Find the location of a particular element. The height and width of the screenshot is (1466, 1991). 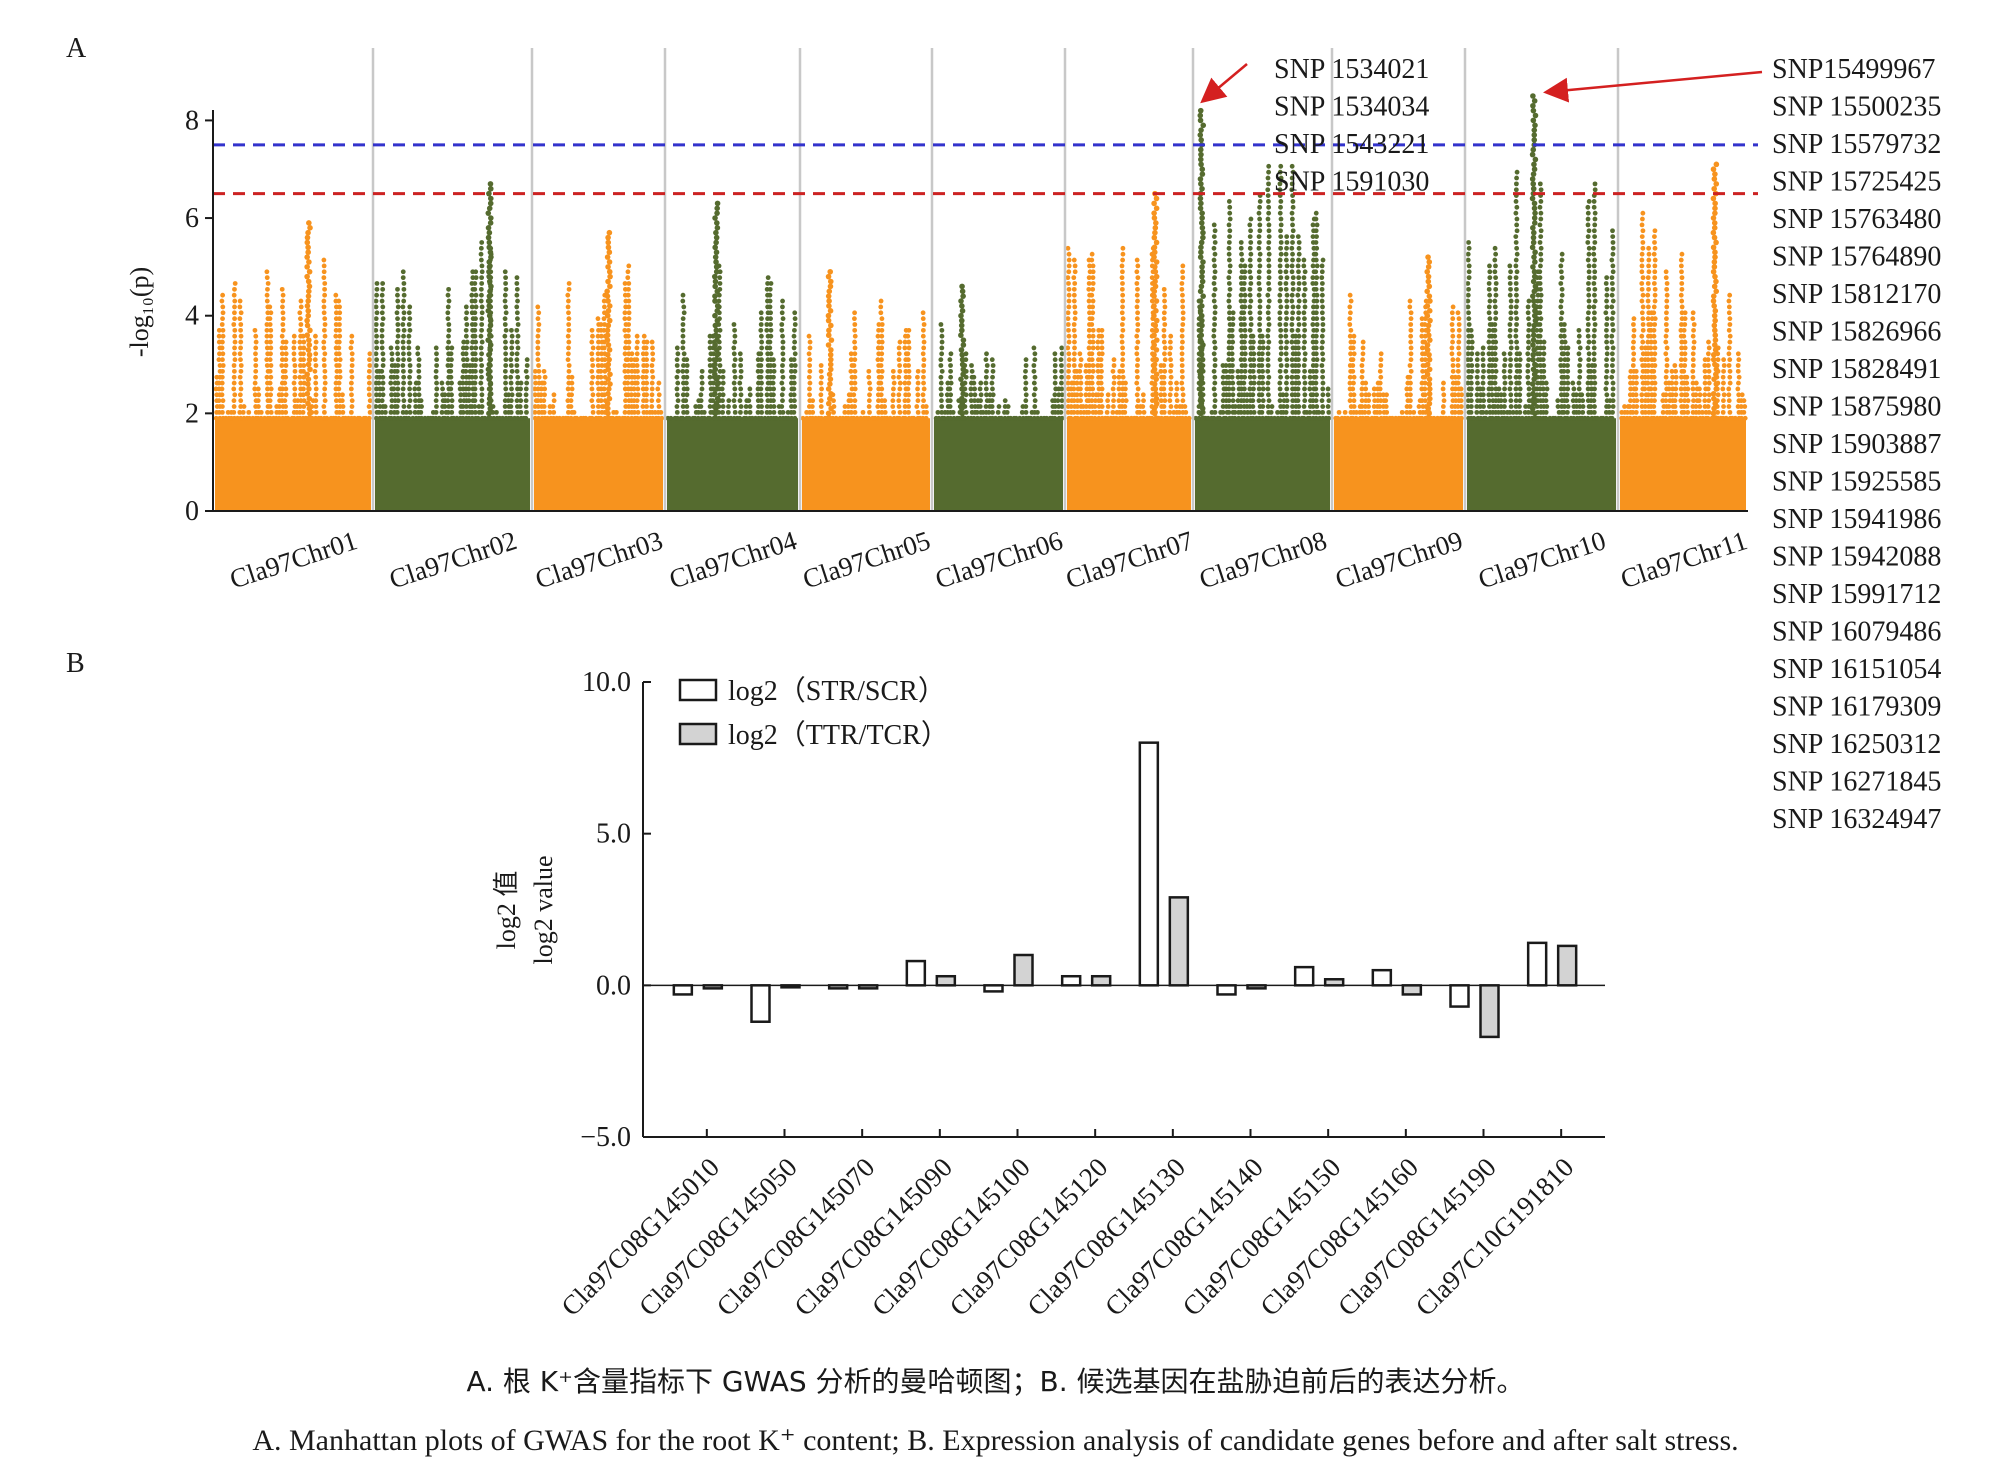

point-band is located at coordinates (1683, 464).